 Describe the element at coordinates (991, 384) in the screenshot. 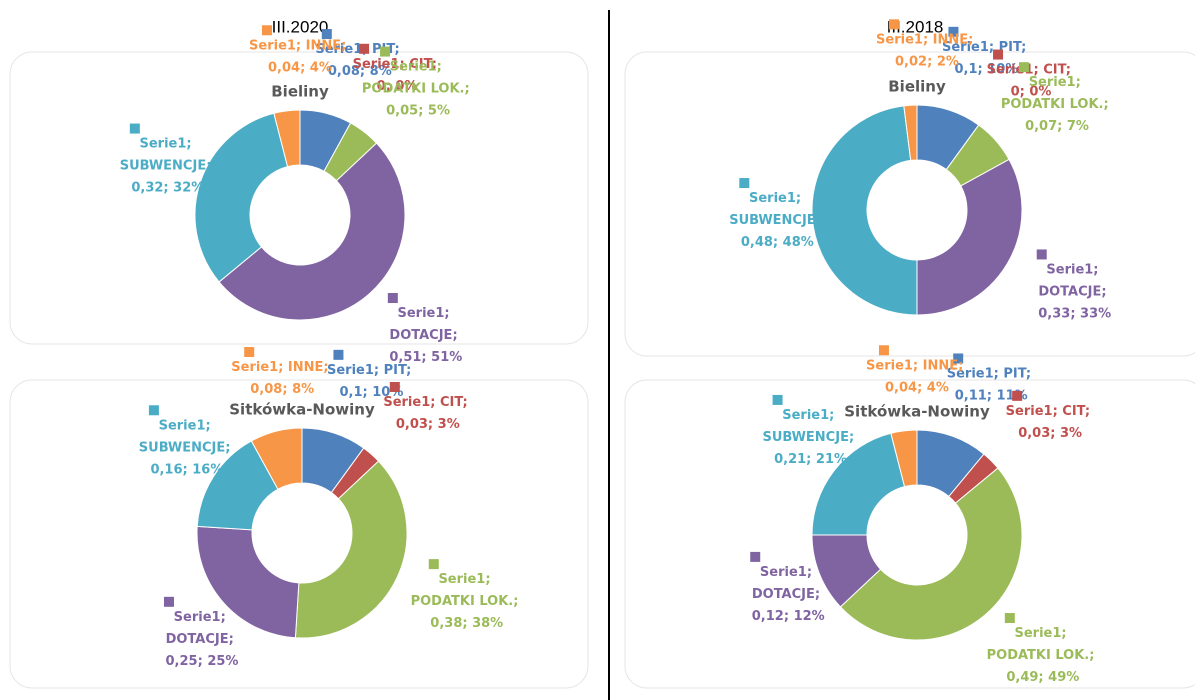

I see `data-label: Serie1; PIT; 0,11; 11%` at that location.